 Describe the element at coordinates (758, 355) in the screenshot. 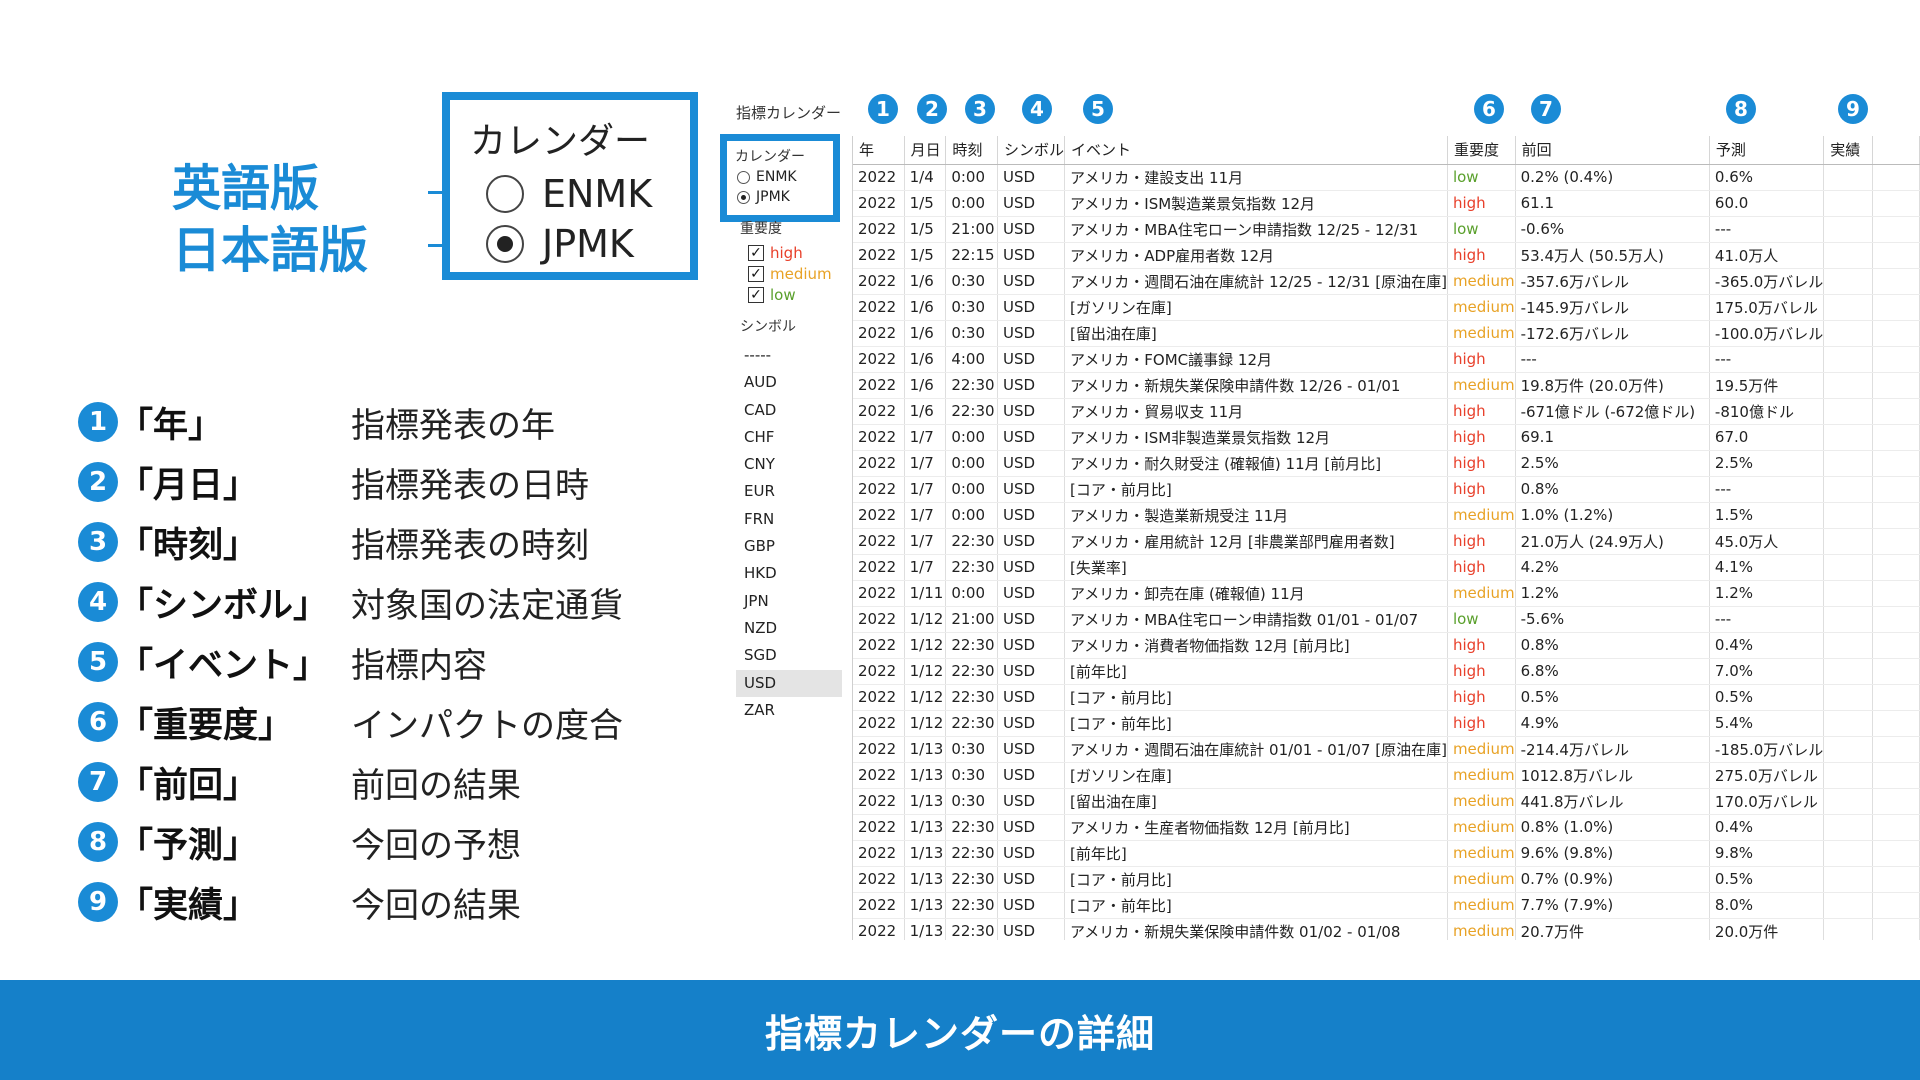

I see `symbol-item: -----` at that location.